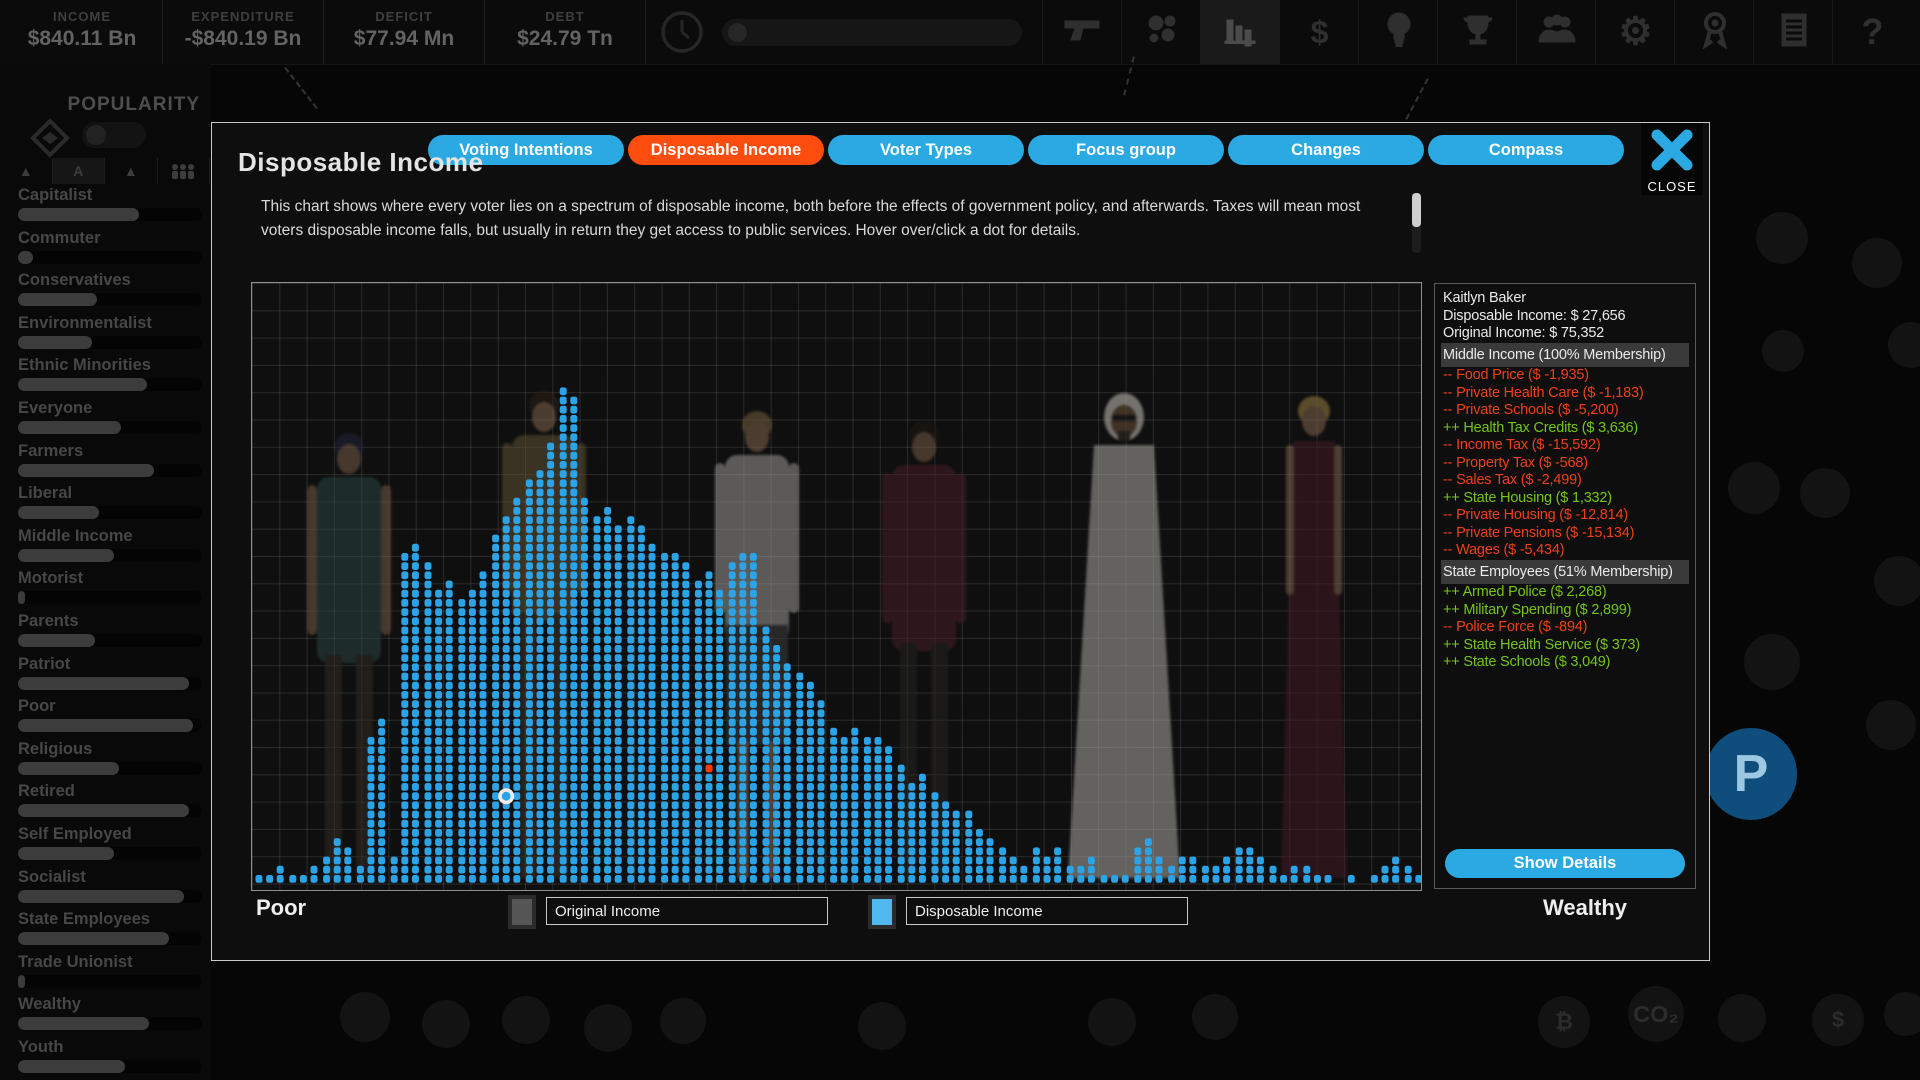 The image size is (1920, 1080). What do you see at coordinates (872, 32) in the screenshot?
I see `game-speed-slider` at bounding box center [872, 32].